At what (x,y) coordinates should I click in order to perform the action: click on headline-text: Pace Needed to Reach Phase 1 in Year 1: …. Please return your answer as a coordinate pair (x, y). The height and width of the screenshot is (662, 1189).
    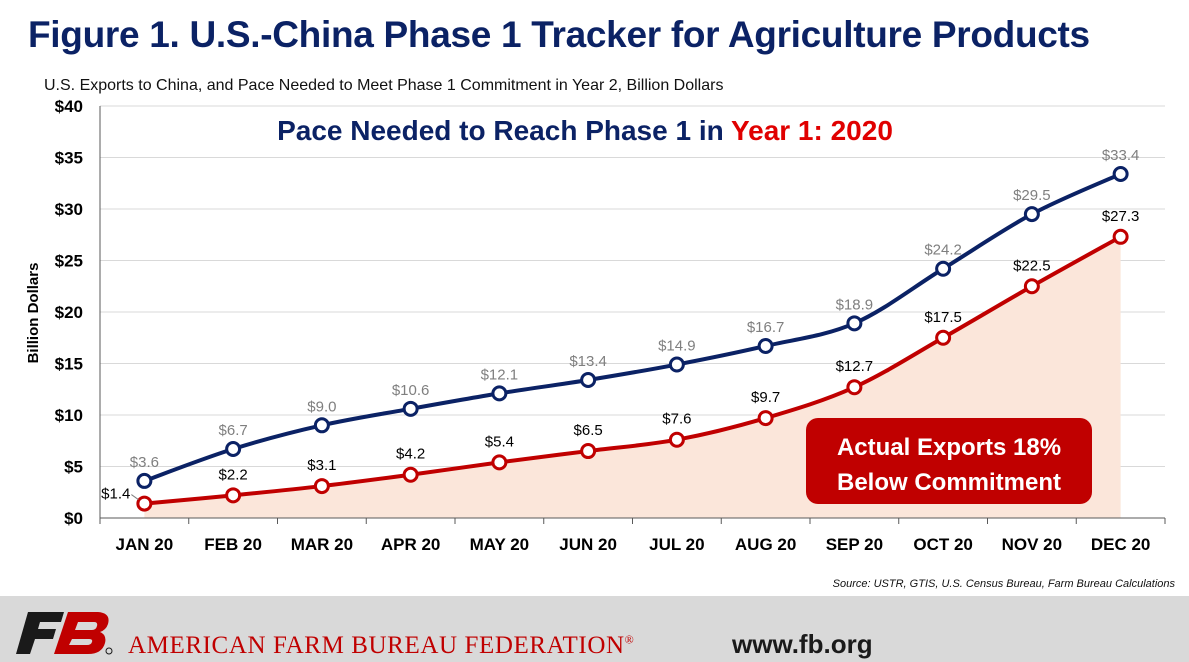
    Looking at the image, I should click on (585, 130).